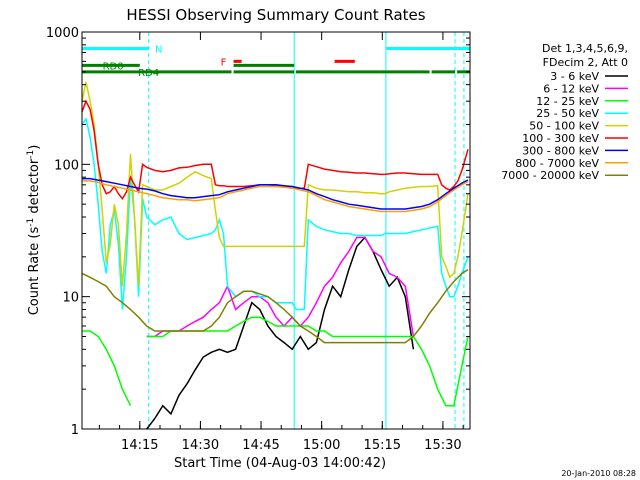  I want to click on series-line-7000-20000-kev, so click(275, 306).